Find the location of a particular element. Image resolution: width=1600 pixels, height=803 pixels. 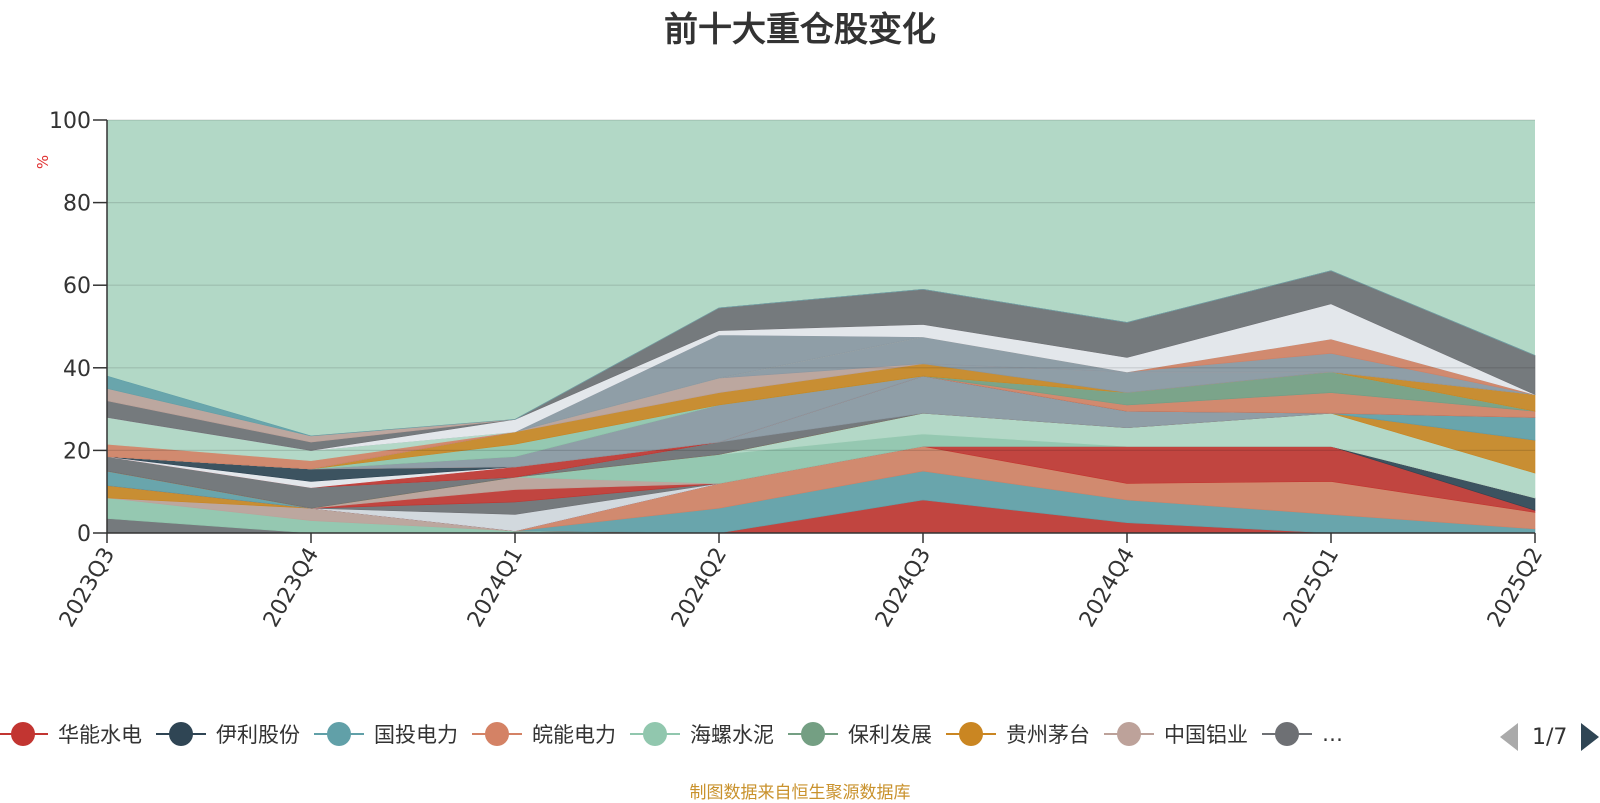

y-tick-label: 40 is located at coordinates (77, 369).